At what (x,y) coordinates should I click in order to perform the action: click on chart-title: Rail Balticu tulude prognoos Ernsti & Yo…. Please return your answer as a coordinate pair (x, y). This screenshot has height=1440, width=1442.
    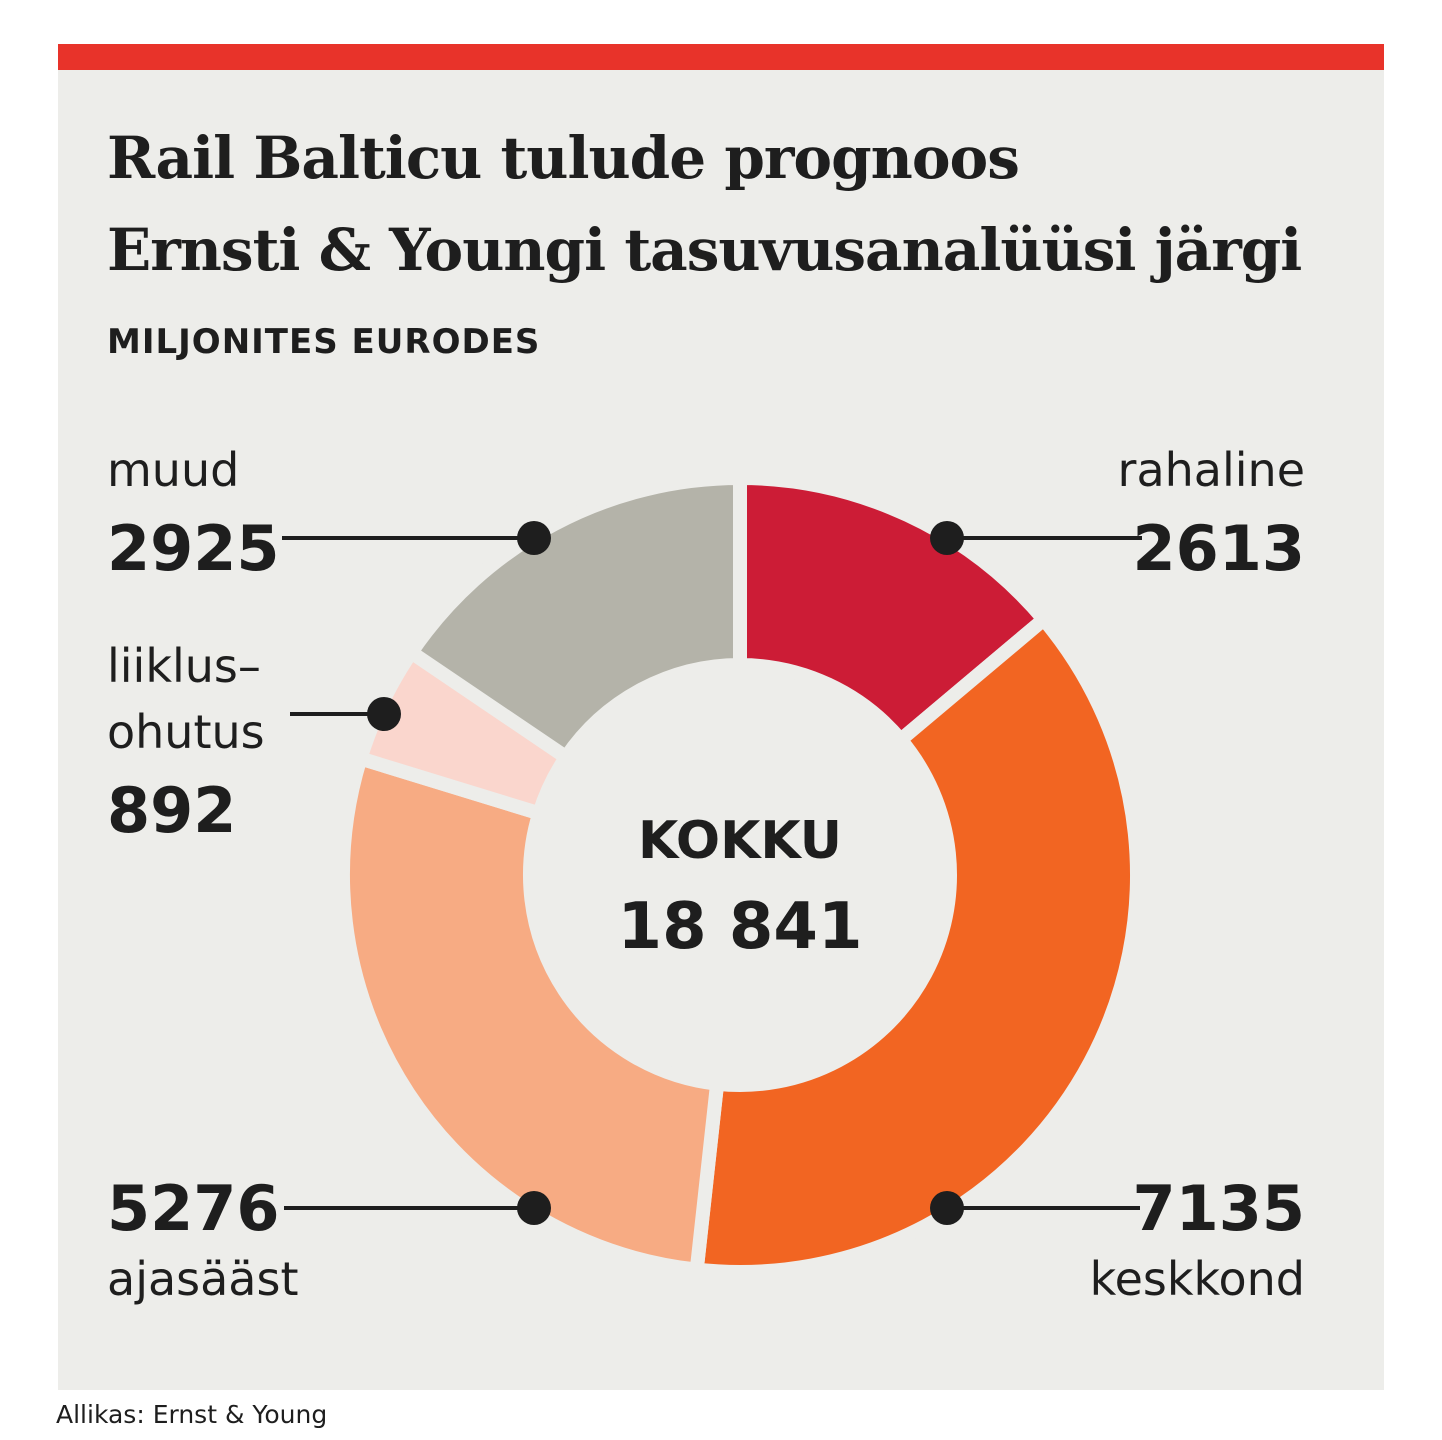
    Looking at the image, I should click on (704, 204).